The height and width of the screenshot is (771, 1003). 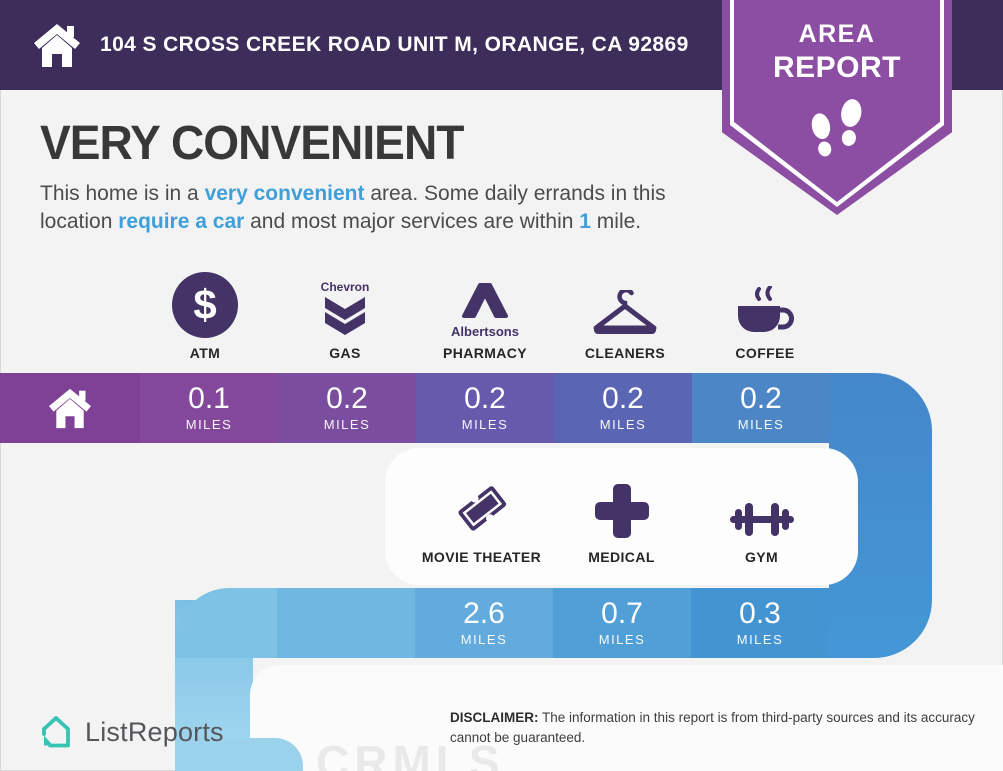 I want to click on poi-pharmacy: Albertsons PHARMACY, so click(x=485, y=307).